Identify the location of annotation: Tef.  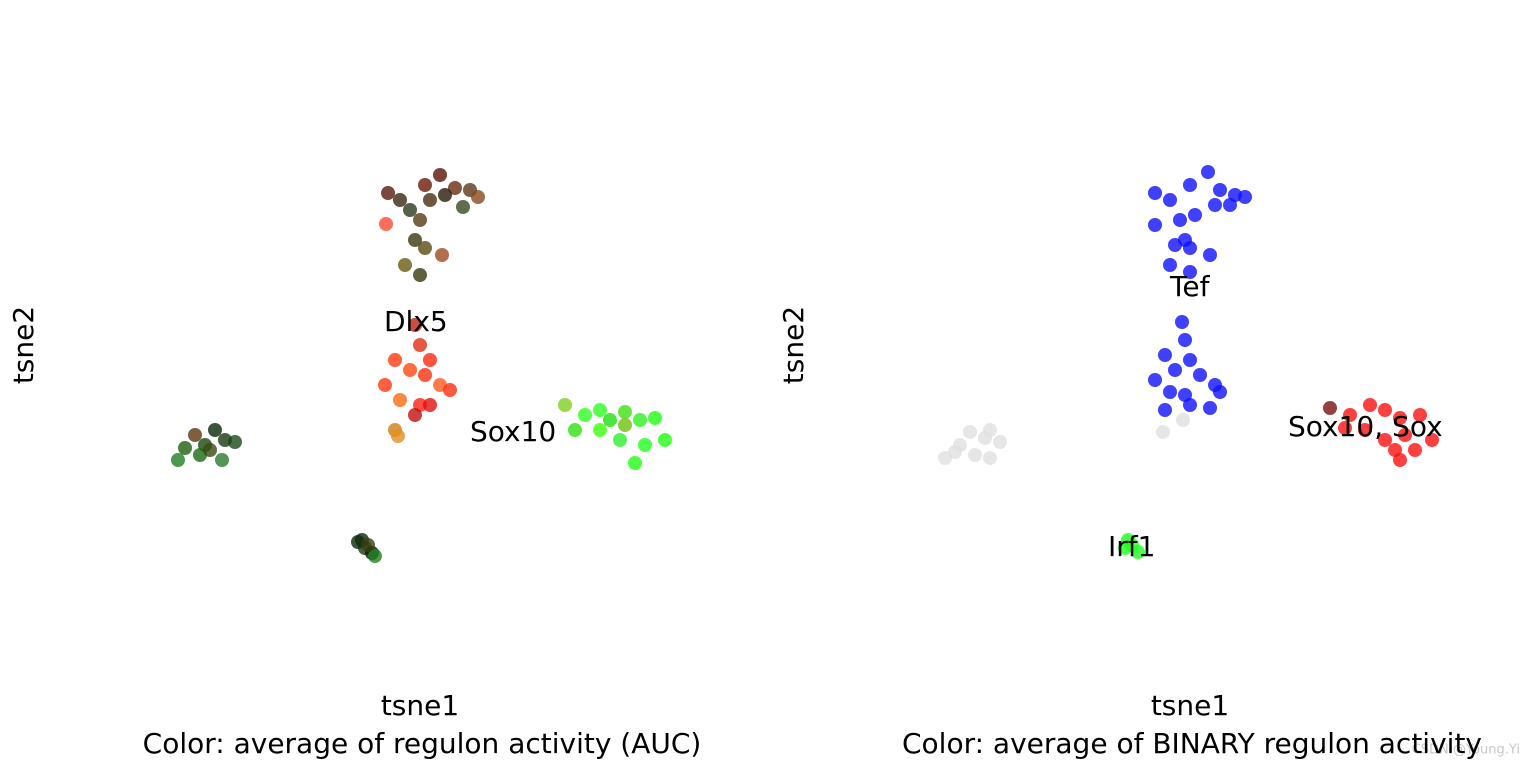
(1190, 286).